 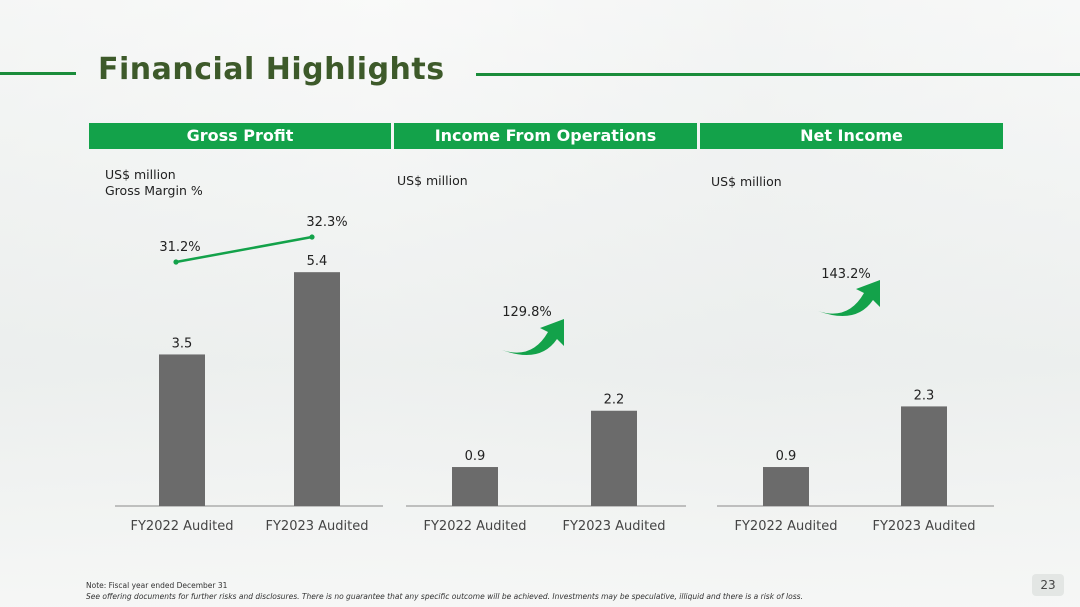 What do you see at coordinates (746, 181) in the screenshot?
I see `unit-label-net-income: US$ million` at bounding box center [746, 181].